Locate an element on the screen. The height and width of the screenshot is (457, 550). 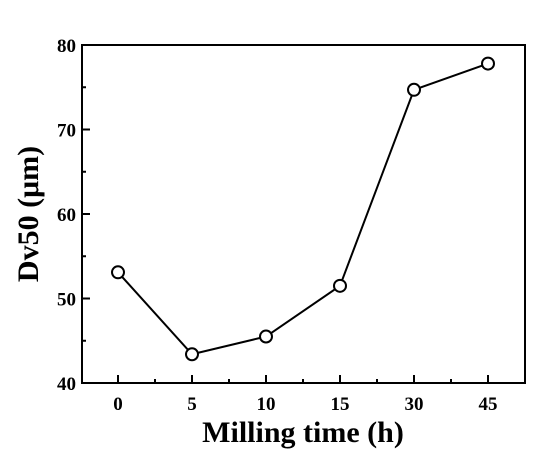
y-tick-label: 70 is located at coordinates (66, 131).